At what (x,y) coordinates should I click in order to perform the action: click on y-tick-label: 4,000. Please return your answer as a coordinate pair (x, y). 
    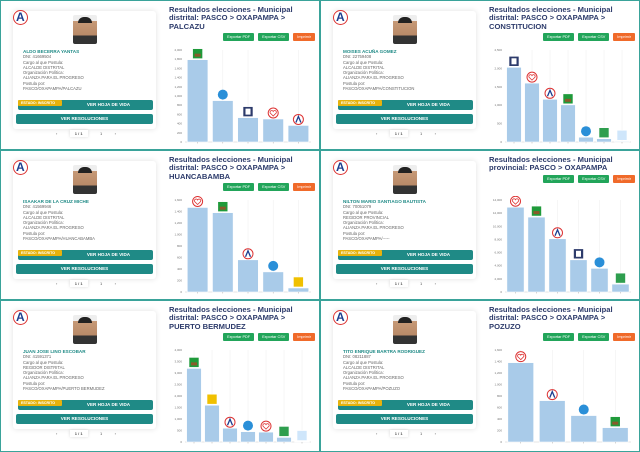
    Looking at the image, I should click on (498, 266).